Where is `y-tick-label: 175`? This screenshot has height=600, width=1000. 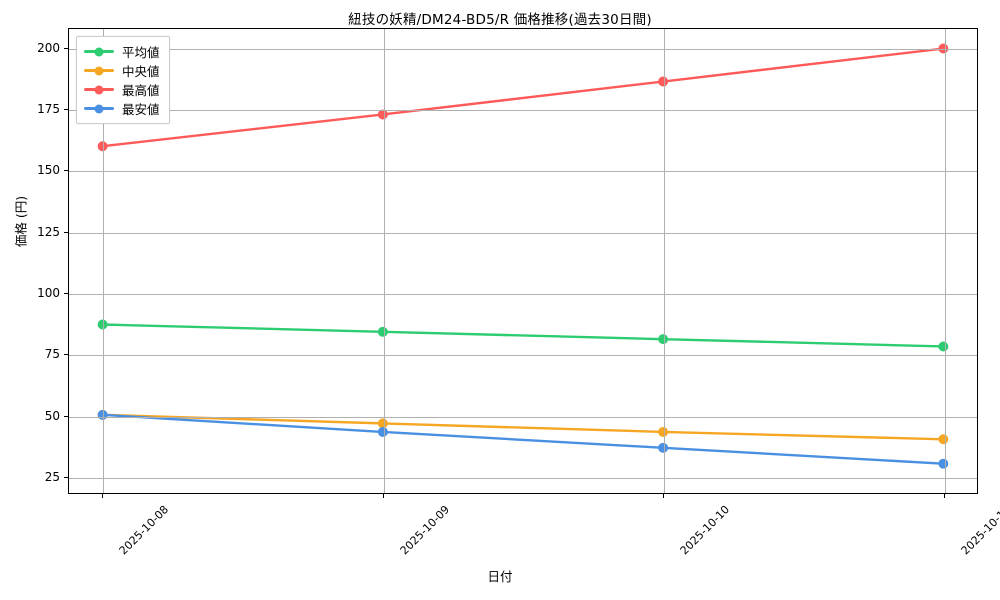
y-tick-label: 175 is located at coordinates (48, 108).